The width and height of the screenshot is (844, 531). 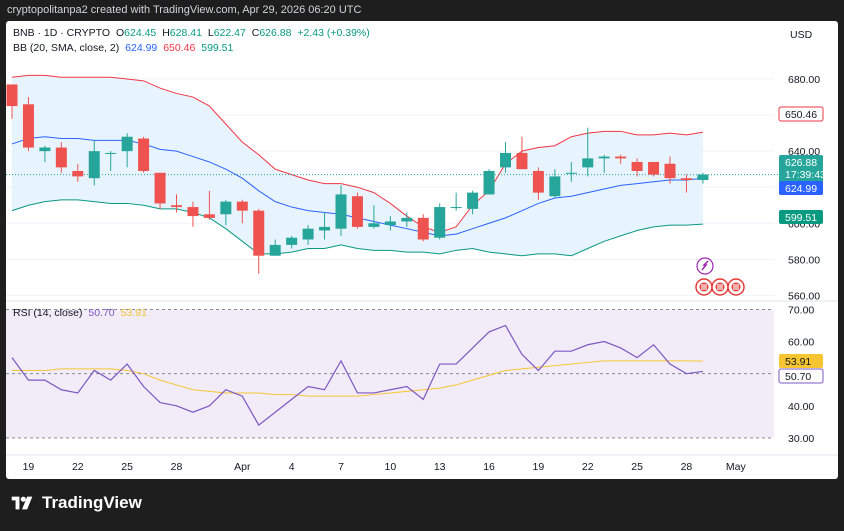 I want to click on rsi-legend: RSI (14, close) 50.70 53.91, so click(x=81, y=313).